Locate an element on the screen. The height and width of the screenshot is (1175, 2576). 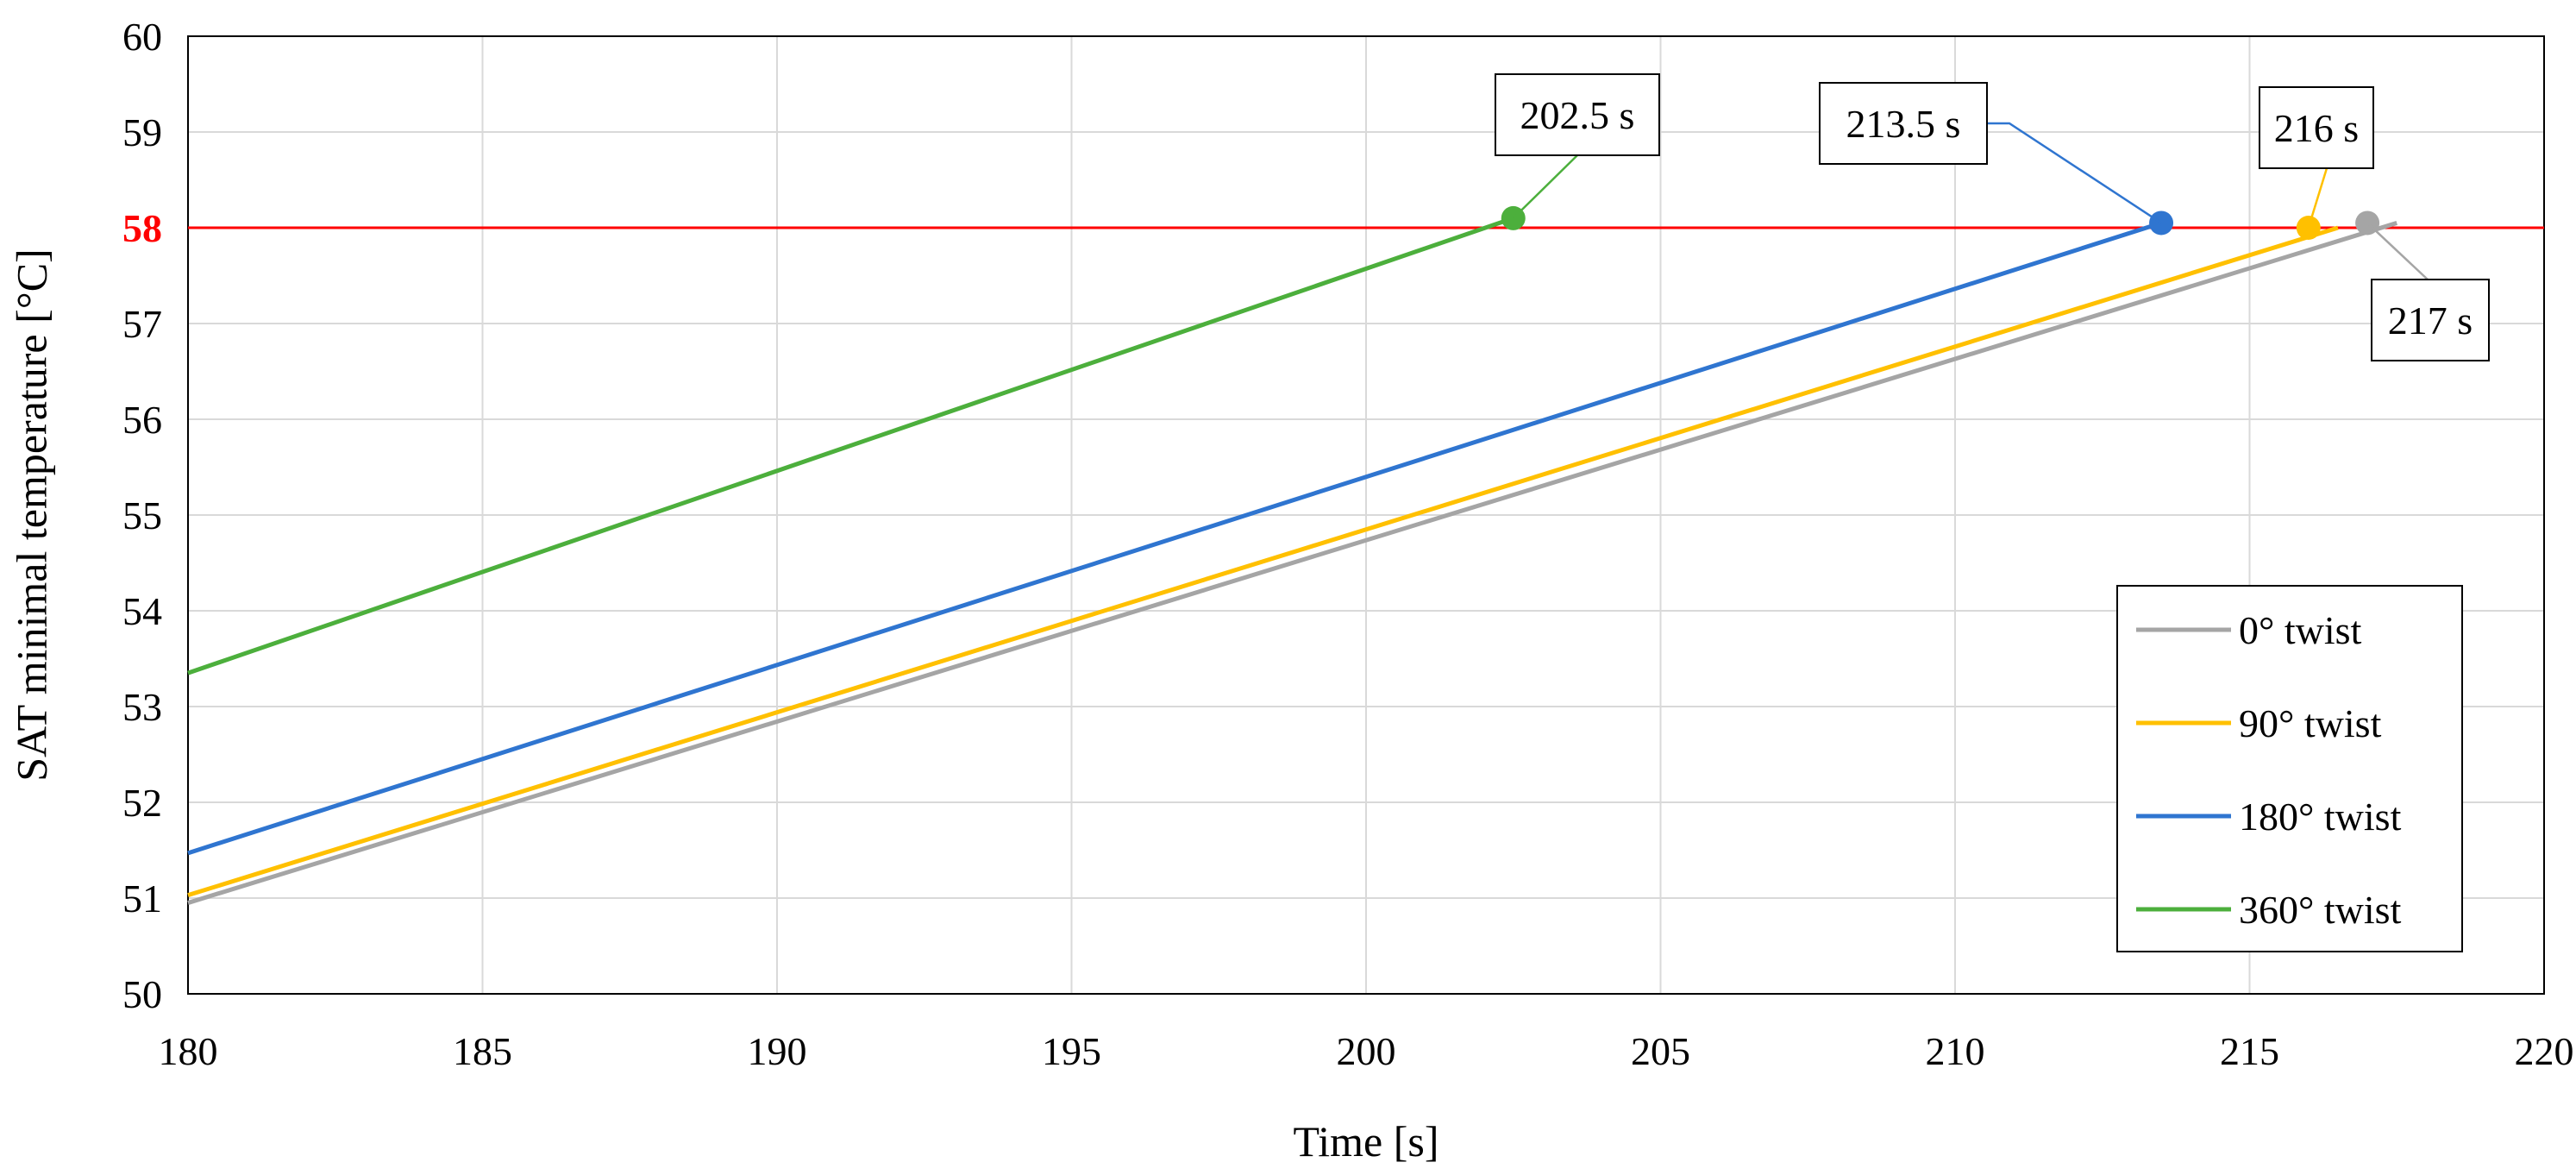
y-axis-title: SAT minimal temperature [°C] is located at coordinates (31, 515).